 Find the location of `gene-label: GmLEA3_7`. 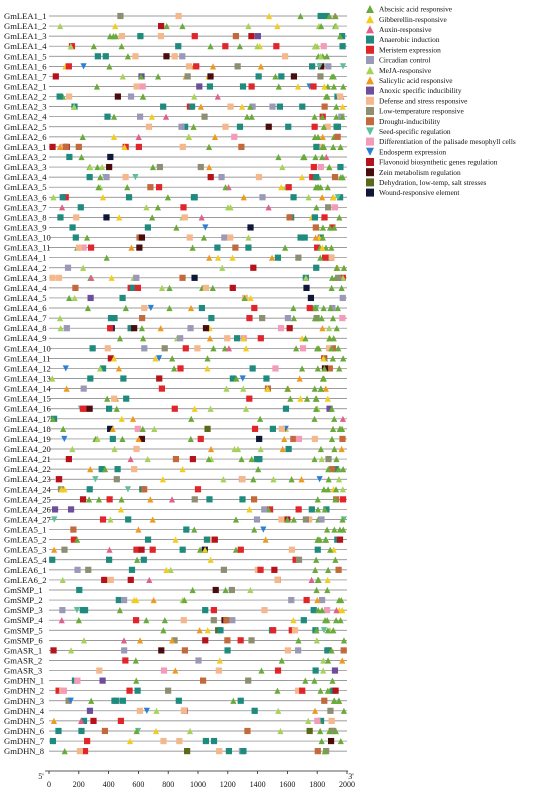

gene-label: GmLEA3_7 is located at coordinates (25, 207).